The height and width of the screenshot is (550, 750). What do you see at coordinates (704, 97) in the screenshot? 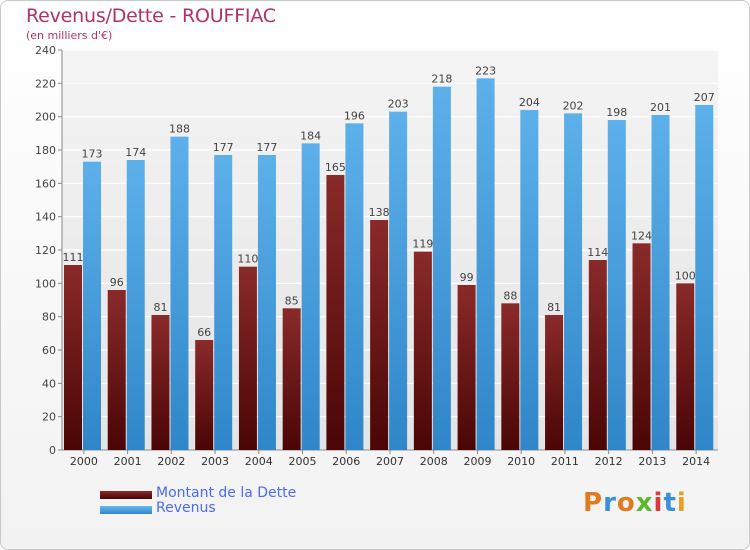
I see `data-label-revenue: 207` at bounding box center [704, 97].